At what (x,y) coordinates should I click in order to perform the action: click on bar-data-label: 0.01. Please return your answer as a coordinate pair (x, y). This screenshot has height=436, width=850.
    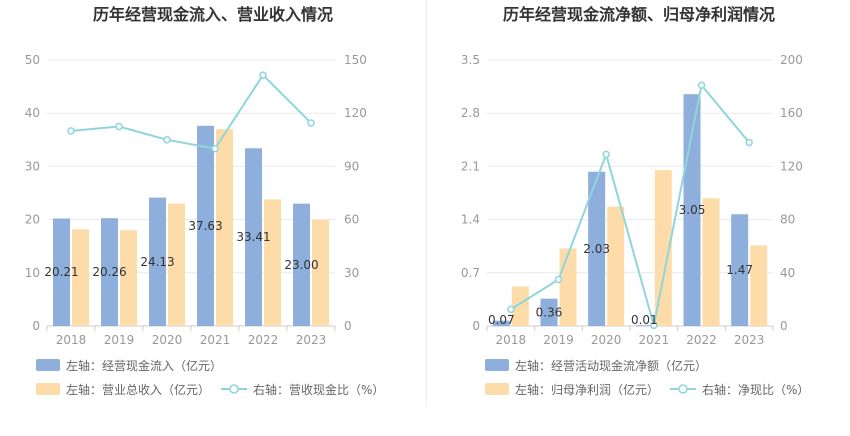
    Looking at the image, I should click on (644, 320).